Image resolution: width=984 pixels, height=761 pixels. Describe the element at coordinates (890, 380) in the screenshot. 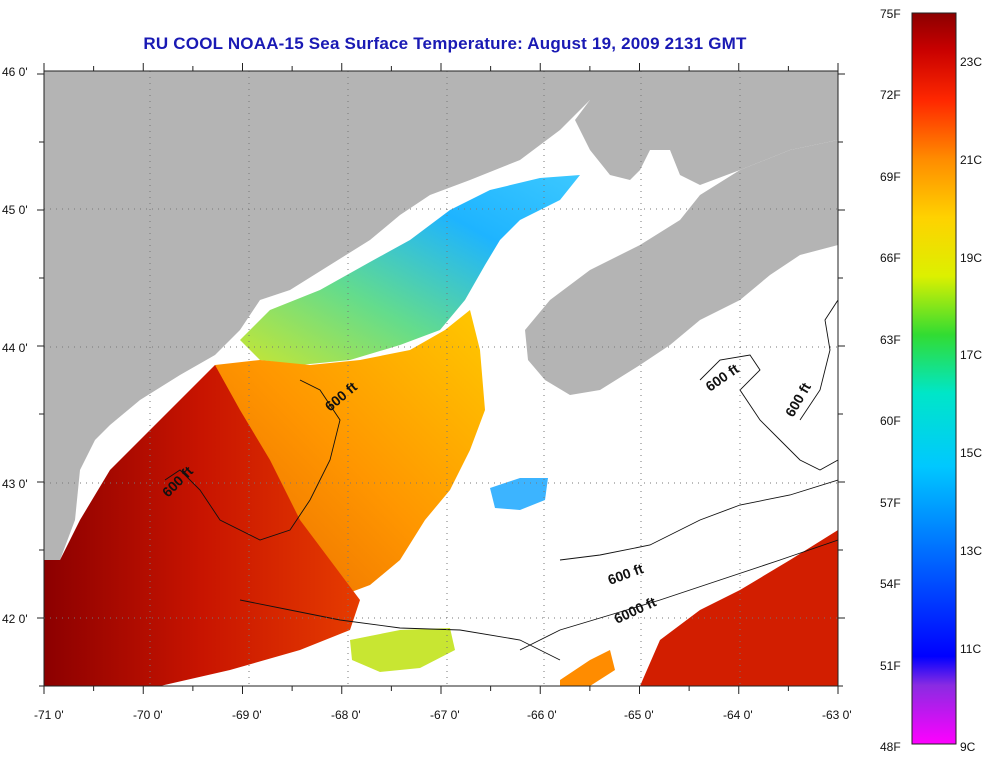

I see `colorbar-fahrenheit-labels: 75F 72F 69F 66F 63F 60F 57F 54F 51F 48F` at that location.